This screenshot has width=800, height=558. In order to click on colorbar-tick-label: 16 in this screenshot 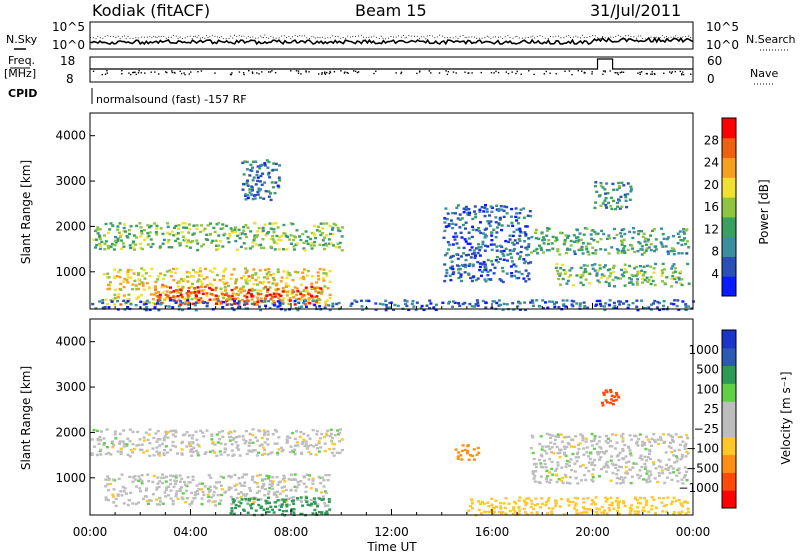, I will do `click(711, 207)`.